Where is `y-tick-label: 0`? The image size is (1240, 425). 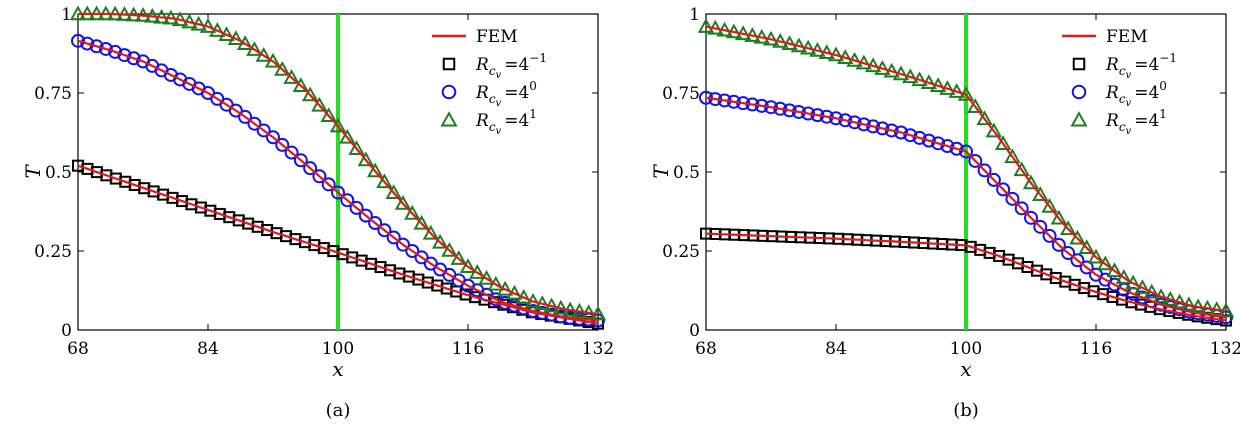 y-tick-label: 0 is located at coordinates (66, 331).